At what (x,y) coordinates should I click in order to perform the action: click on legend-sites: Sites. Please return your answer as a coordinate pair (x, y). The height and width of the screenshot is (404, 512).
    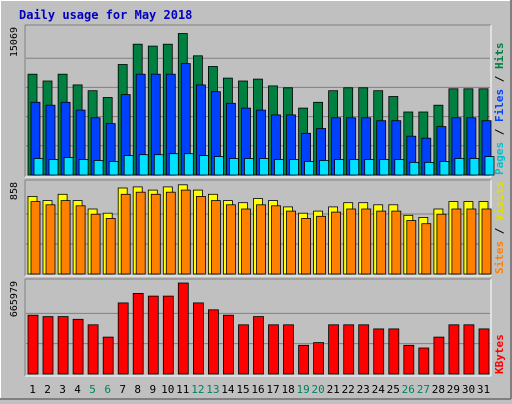
    Looking at the image, I should click on (499, 257).